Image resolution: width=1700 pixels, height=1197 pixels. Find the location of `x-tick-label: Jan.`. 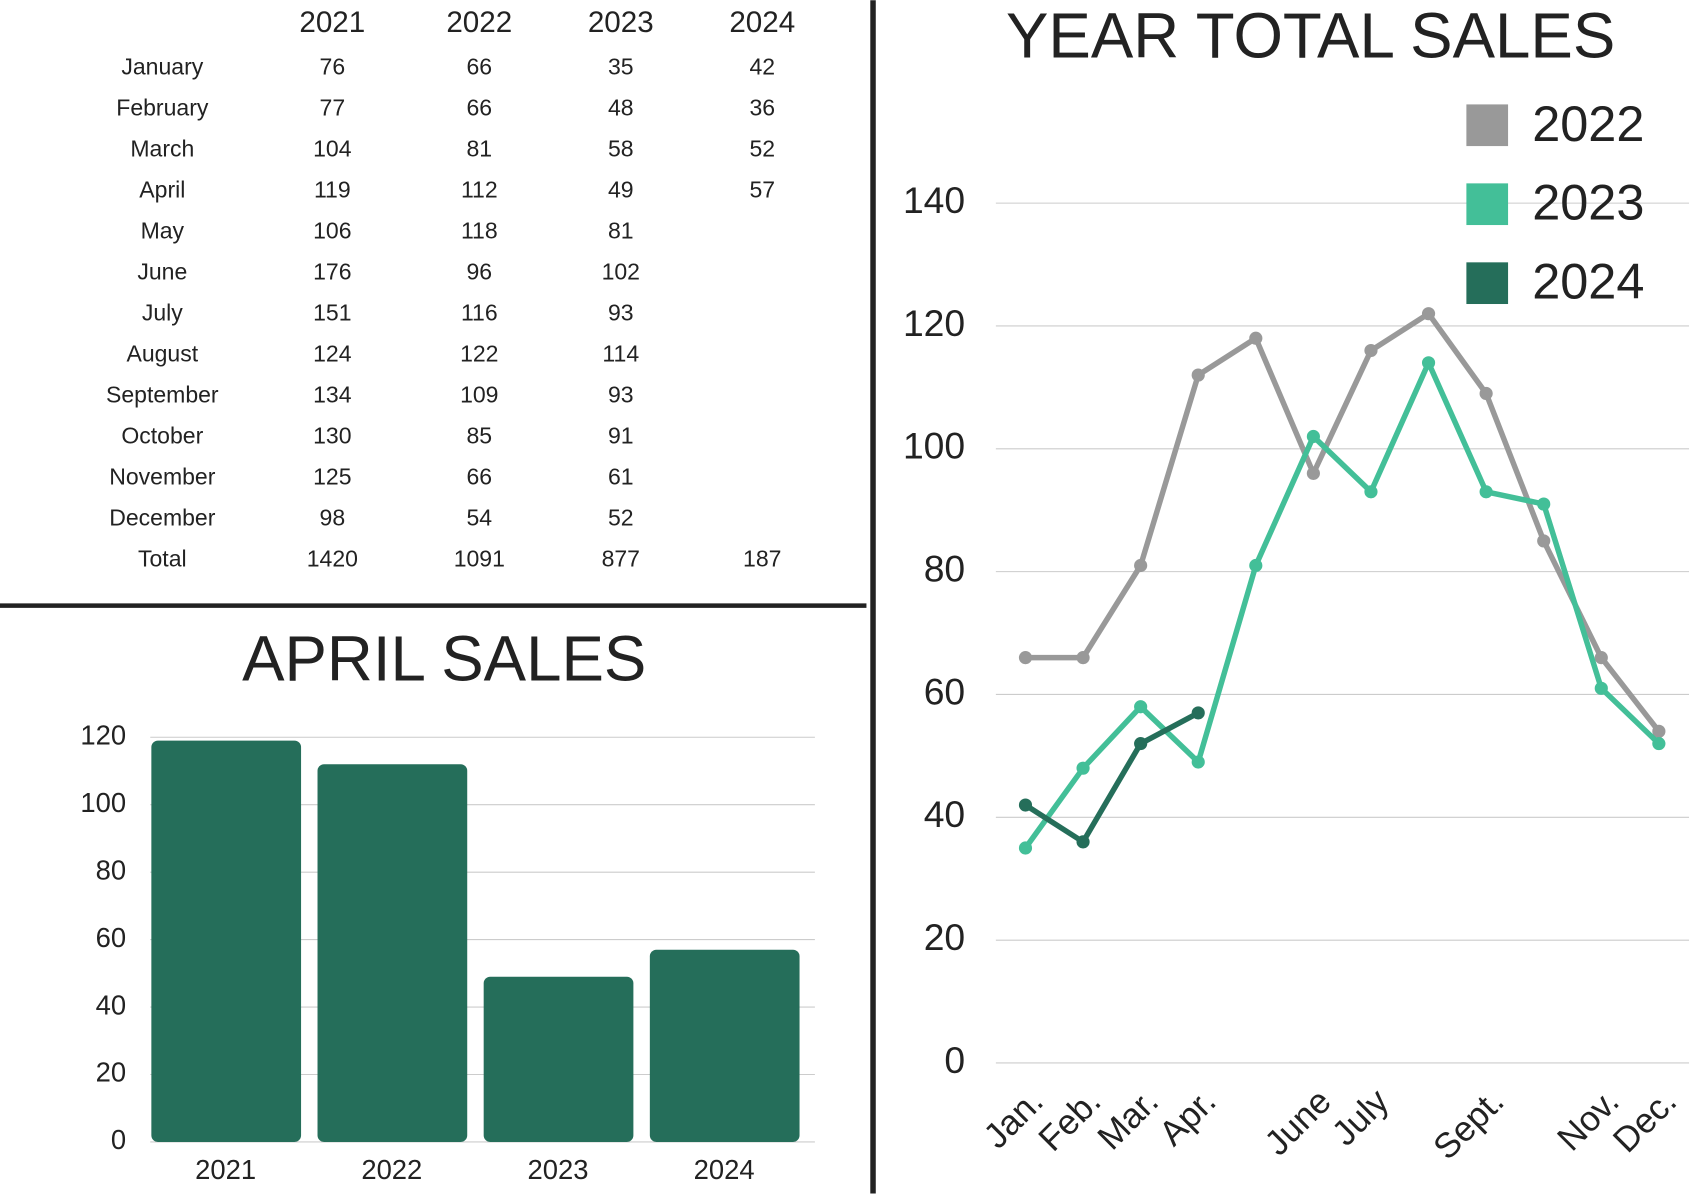

x-tick-label: Jan. is located at coordinates (1013, 1119).